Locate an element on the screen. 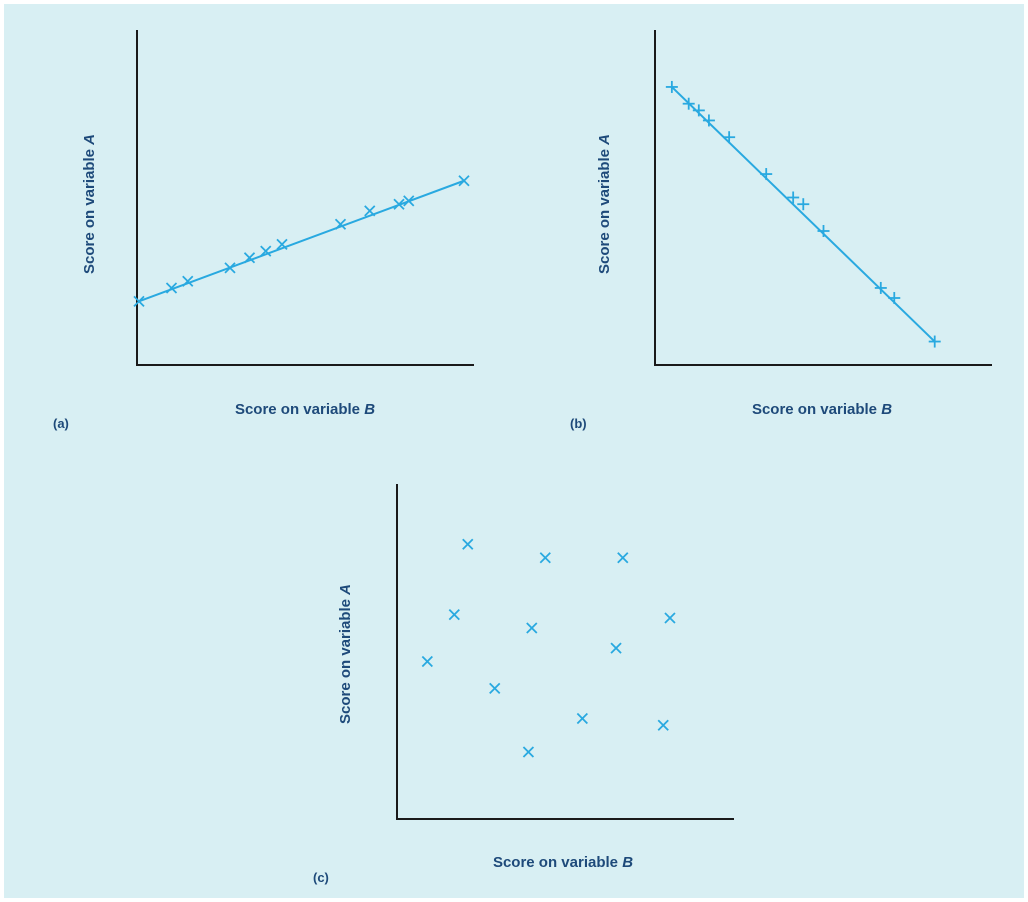 This screenshot has height=902, width=1028. panel-c-label: (c) is located at coordinates (321, 877).